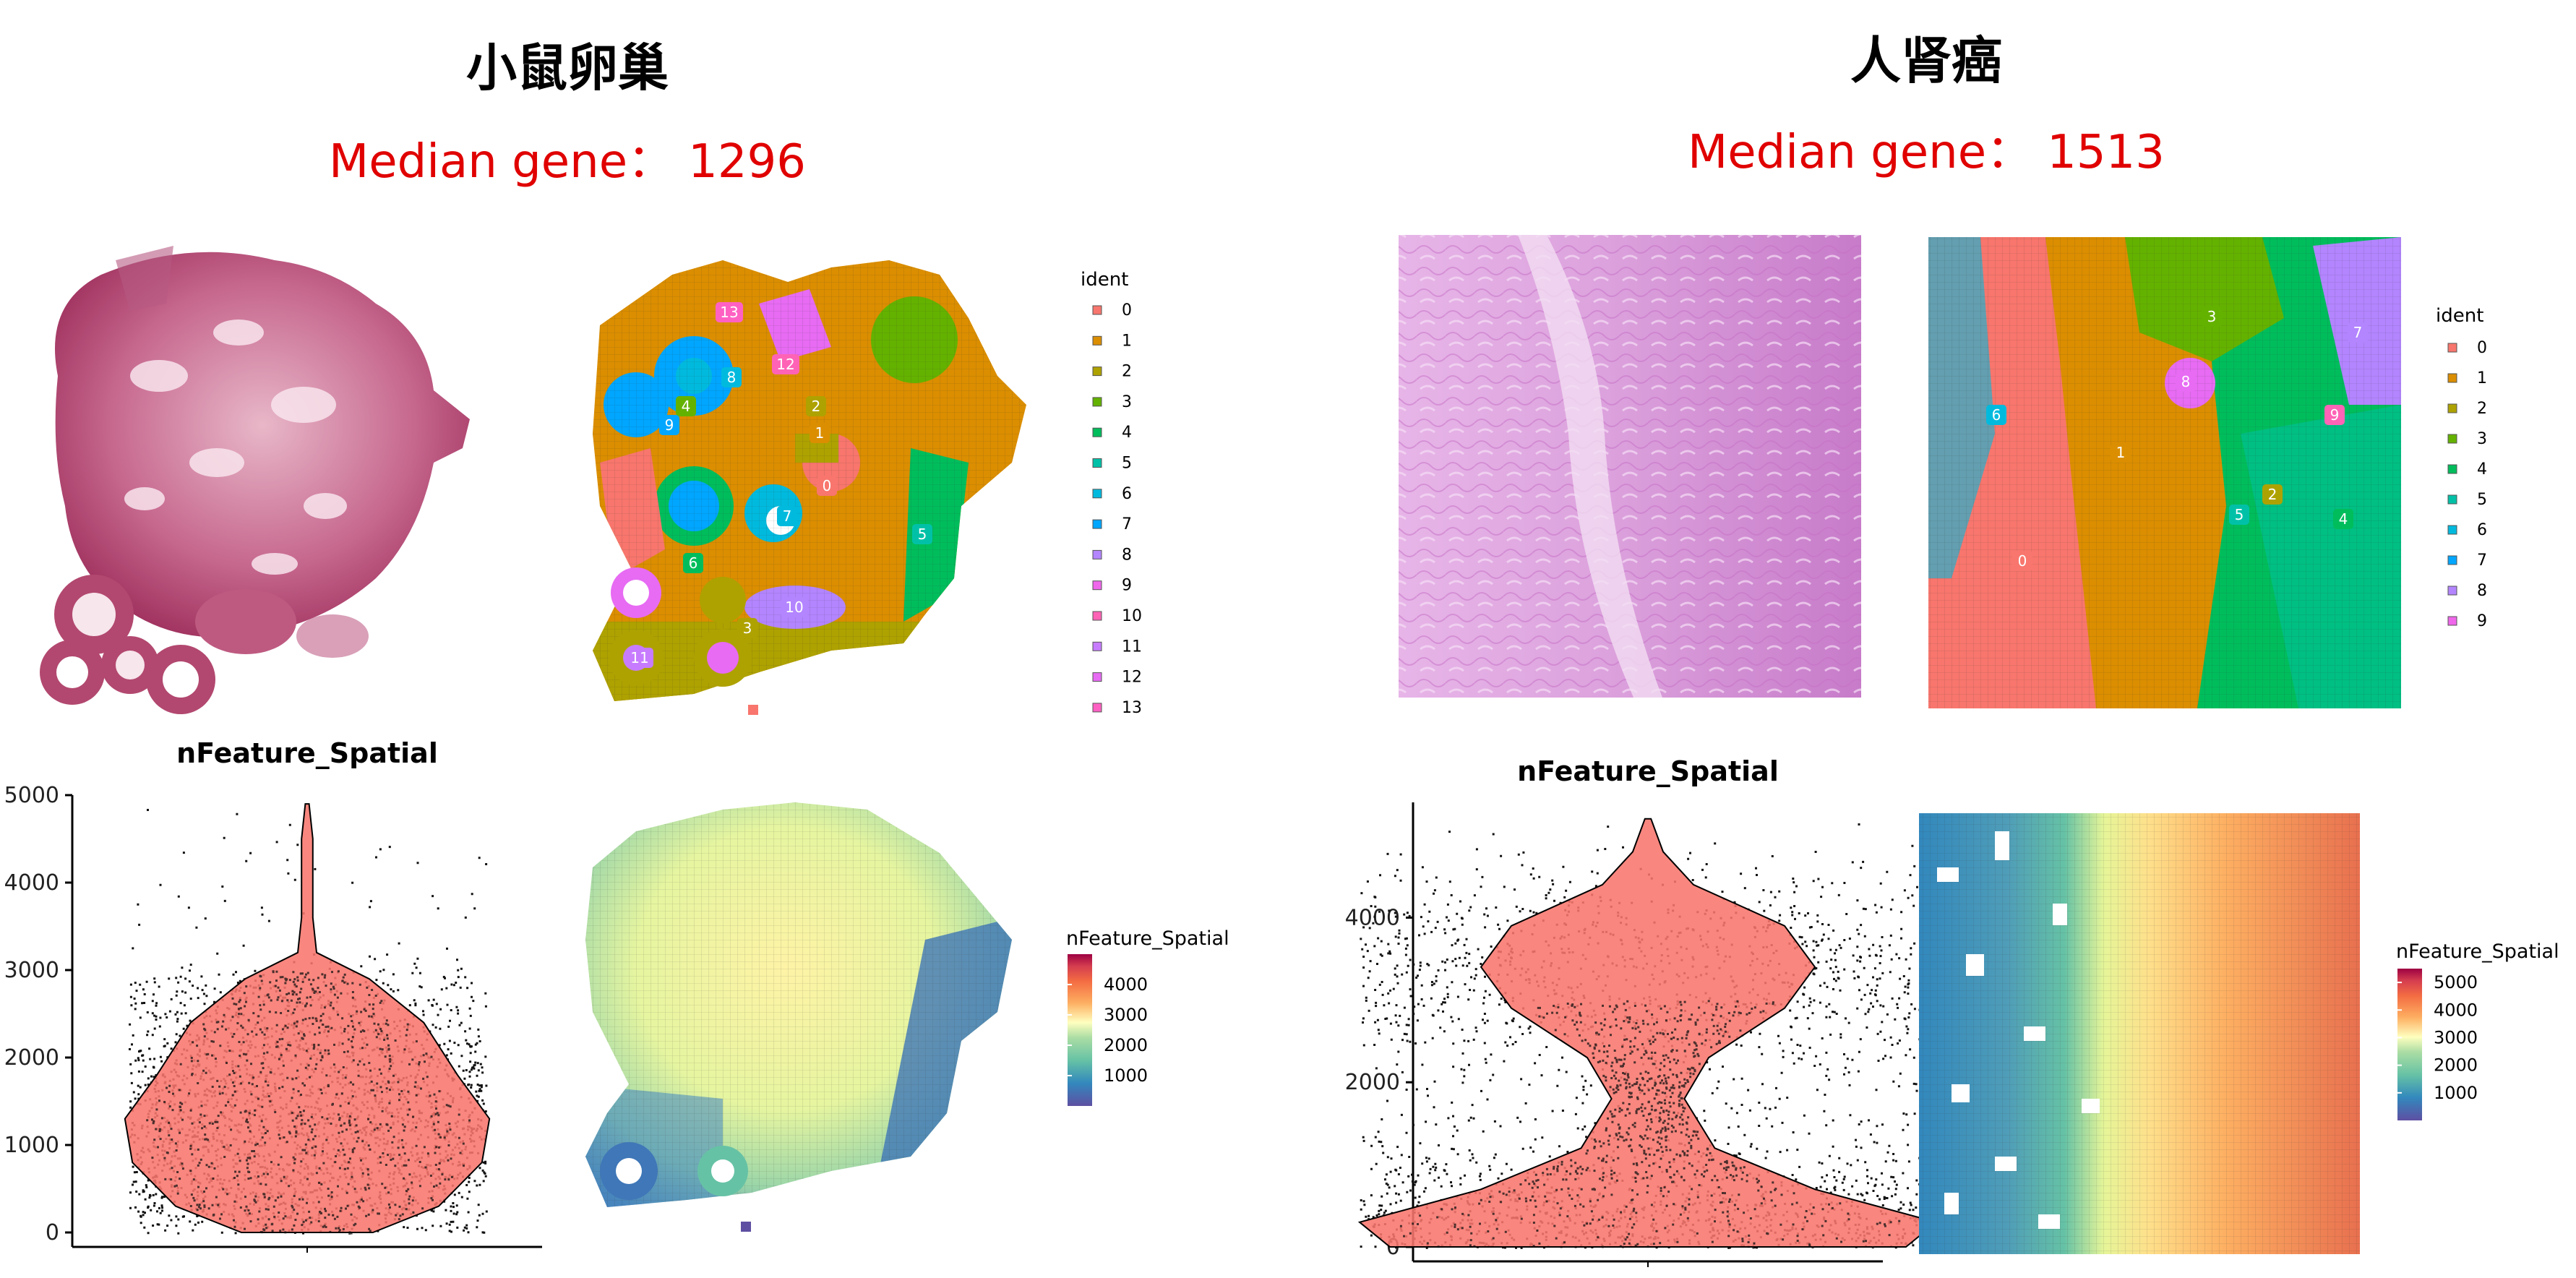 Image resolution: width=2576 pixels, height=1278 pixels. Describe the element at coordinates (1127, 372) in the screenshot. I see `left-legend-label-2: 2` at that location.